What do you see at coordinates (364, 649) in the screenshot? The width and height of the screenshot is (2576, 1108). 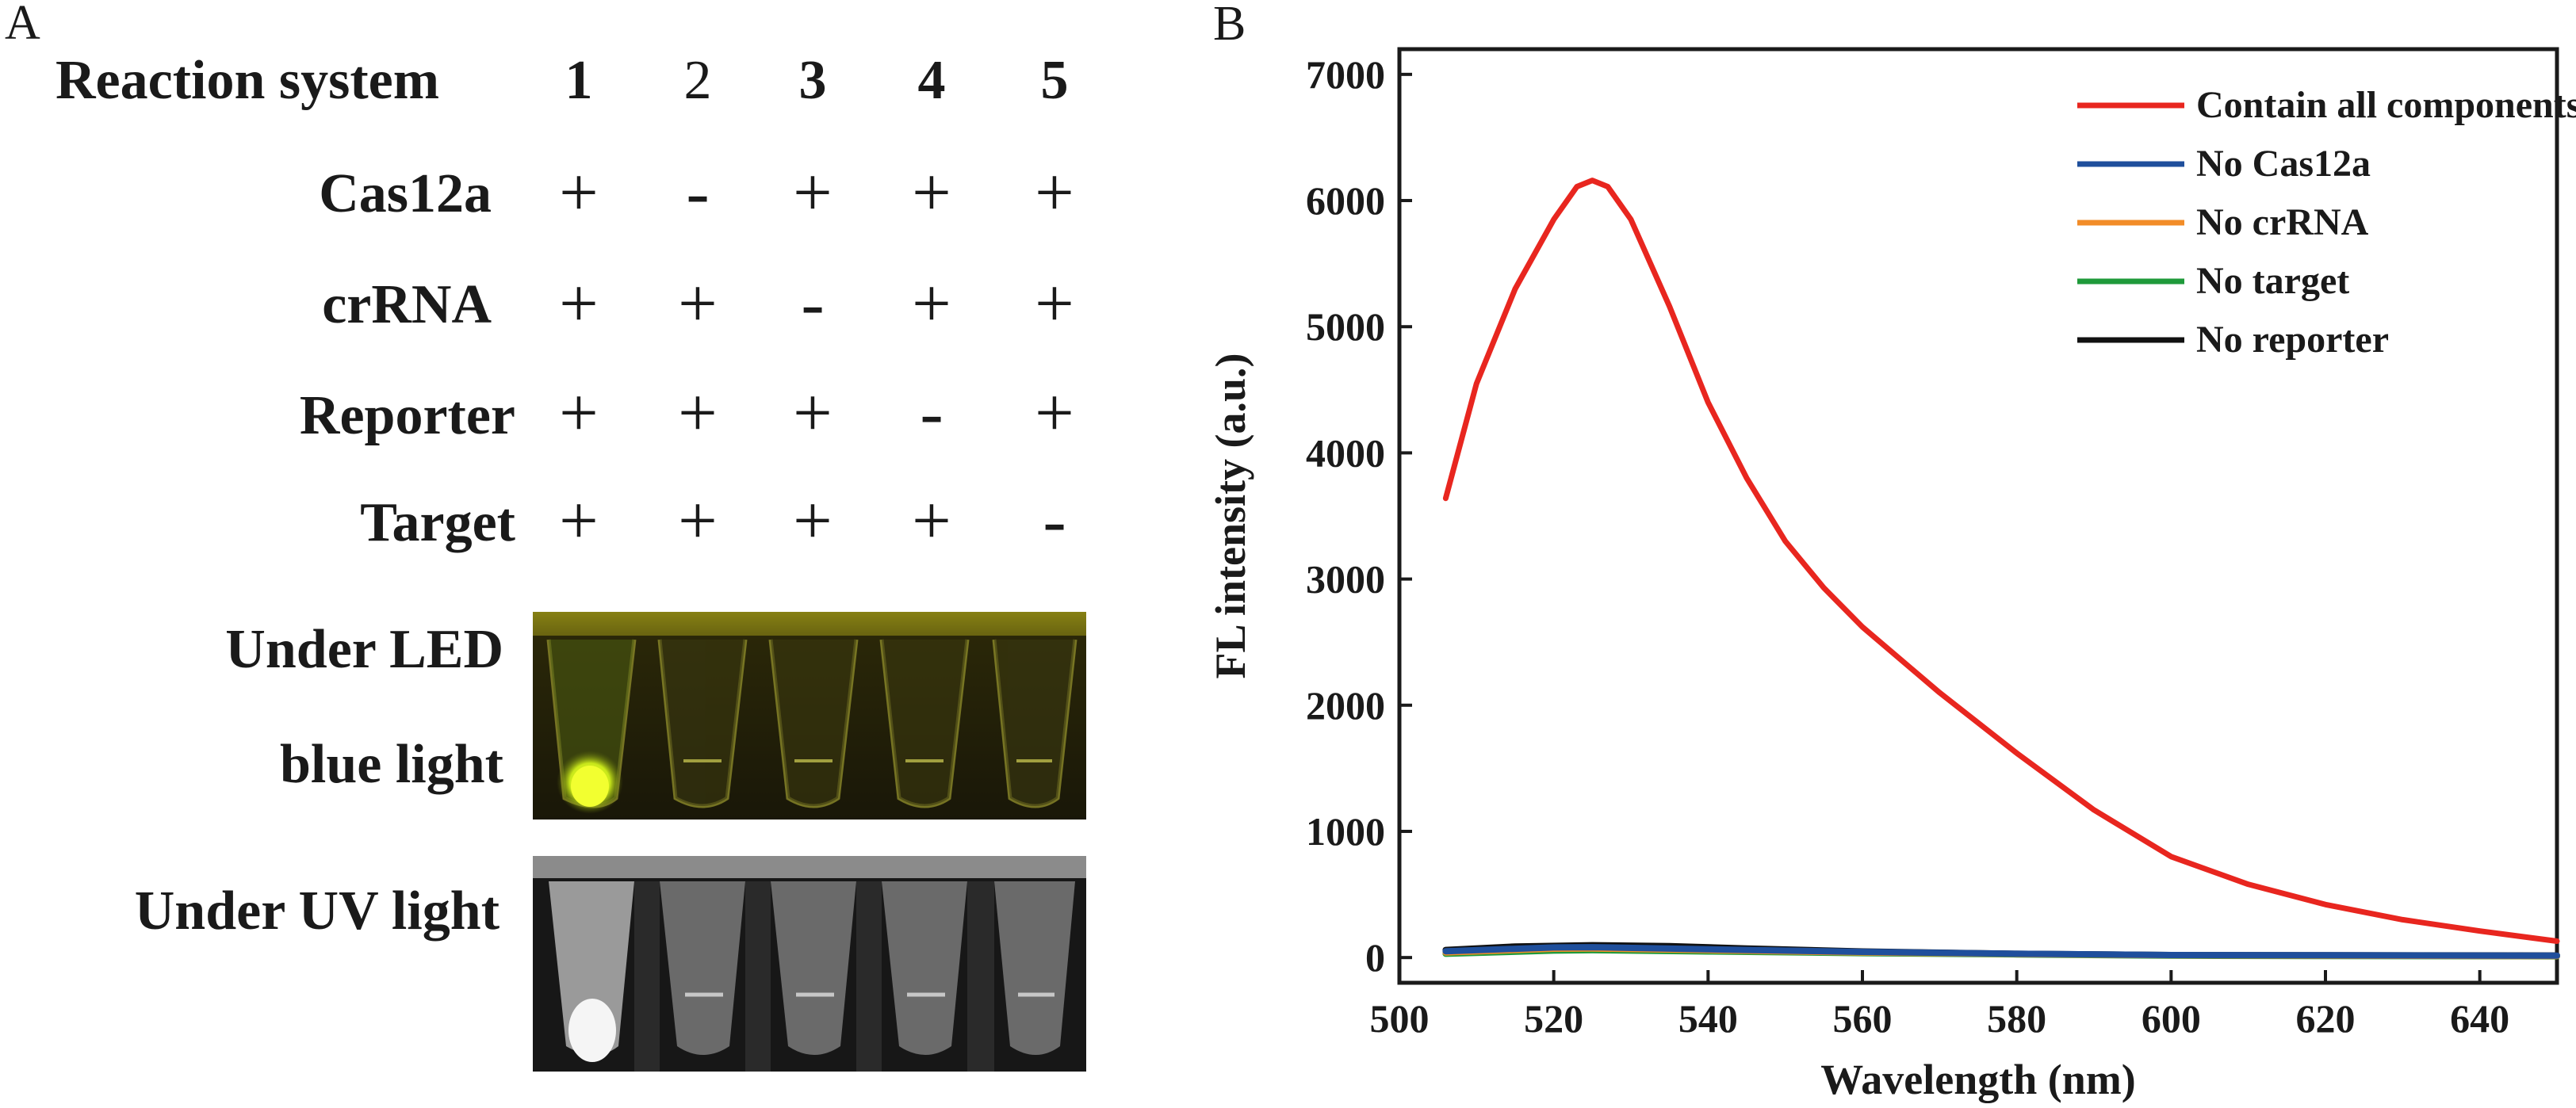 I see `led-label-line1: Under LED` at bounding box center [364, 649].